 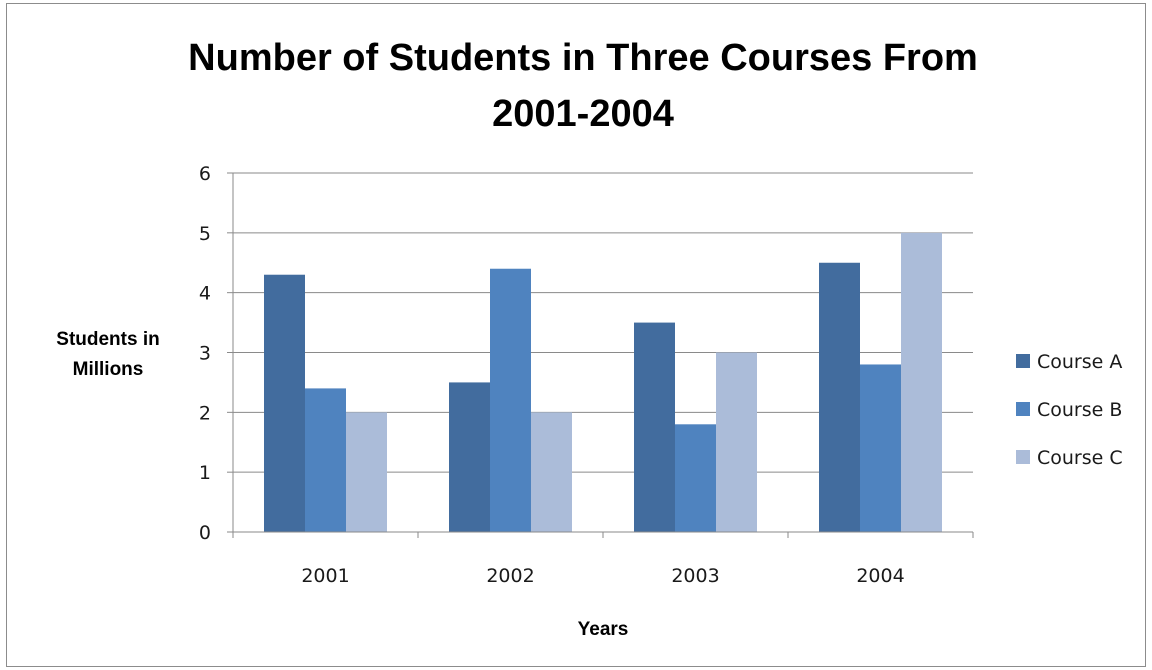 What do you see at coordinates (325, 576) in the screenshot?
I see `x-tick-label: 2001` at bounding box center [325, 576].